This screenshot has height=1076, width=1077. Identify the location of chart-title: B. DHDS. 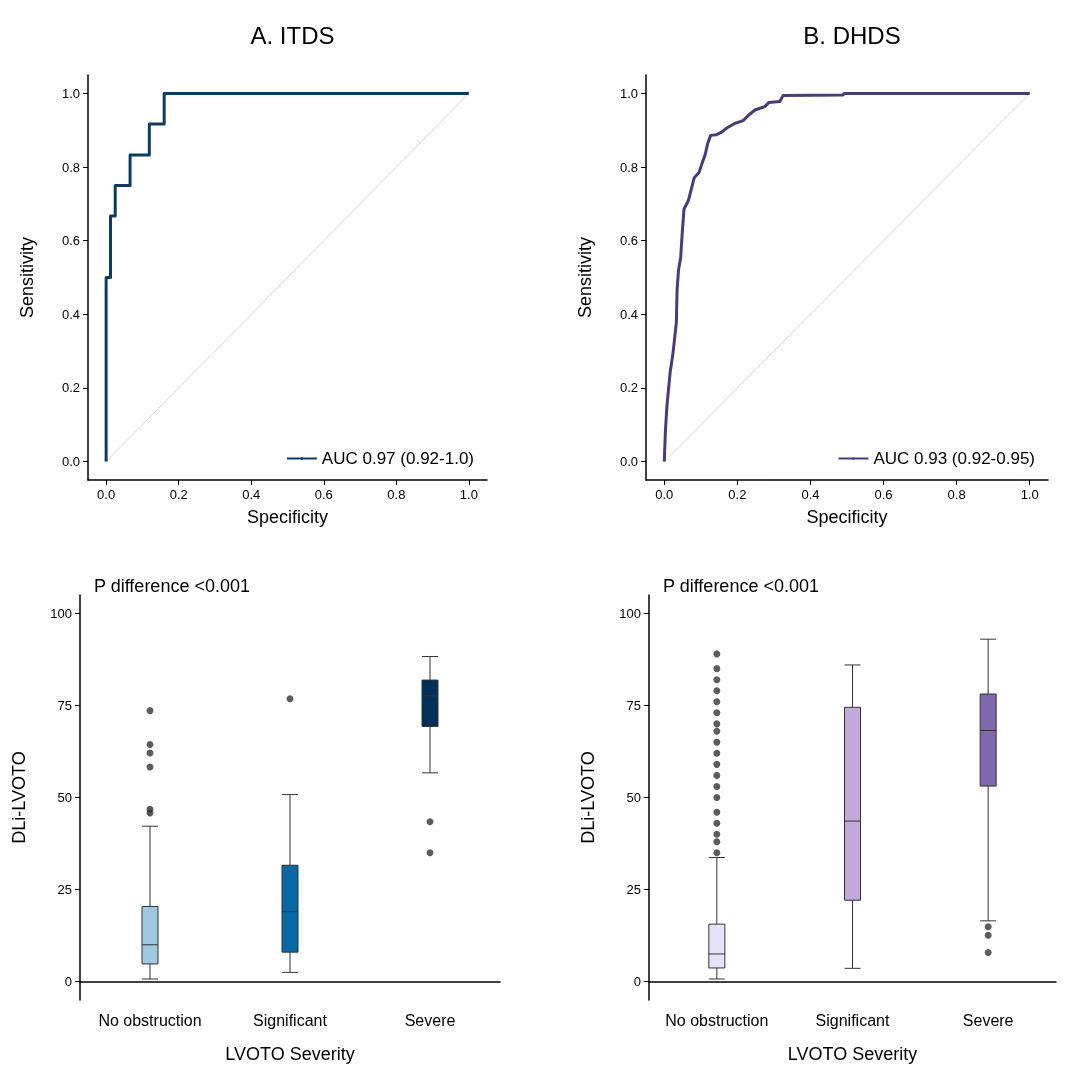
(852, 35).